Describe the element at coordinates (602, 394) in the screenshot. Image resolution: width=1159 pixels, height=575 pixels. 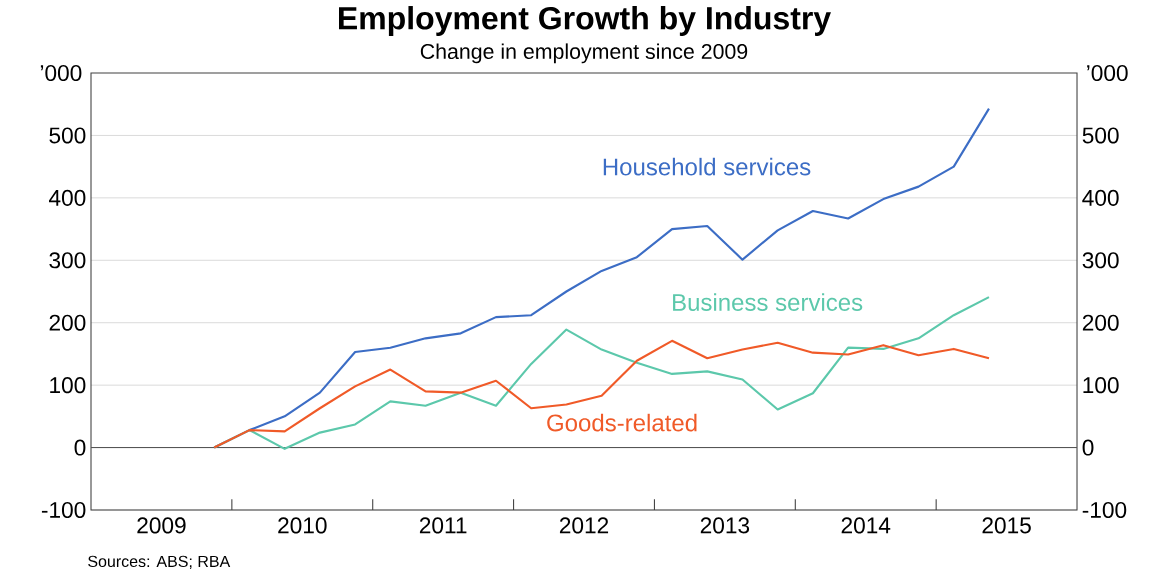
I see `line-series` at that location.